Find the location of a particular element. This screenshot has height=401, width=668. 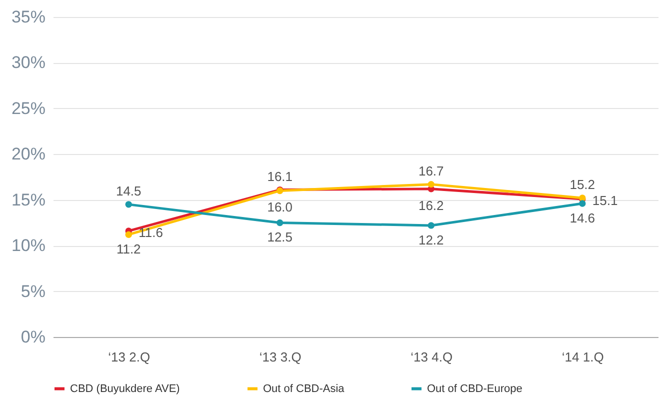

data-label: 16.7 is located at coordinates (431, 170).